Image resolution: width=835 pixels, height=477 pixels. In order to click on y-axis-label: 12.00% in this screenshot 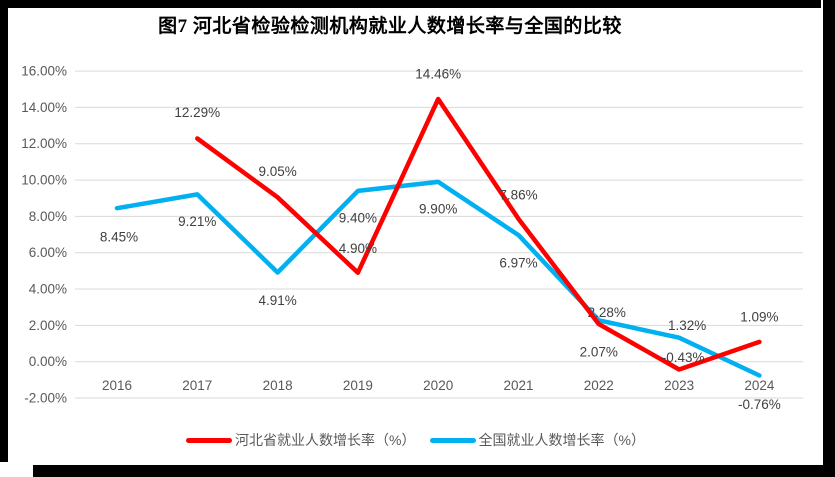, I will do `click(44, 143)`.